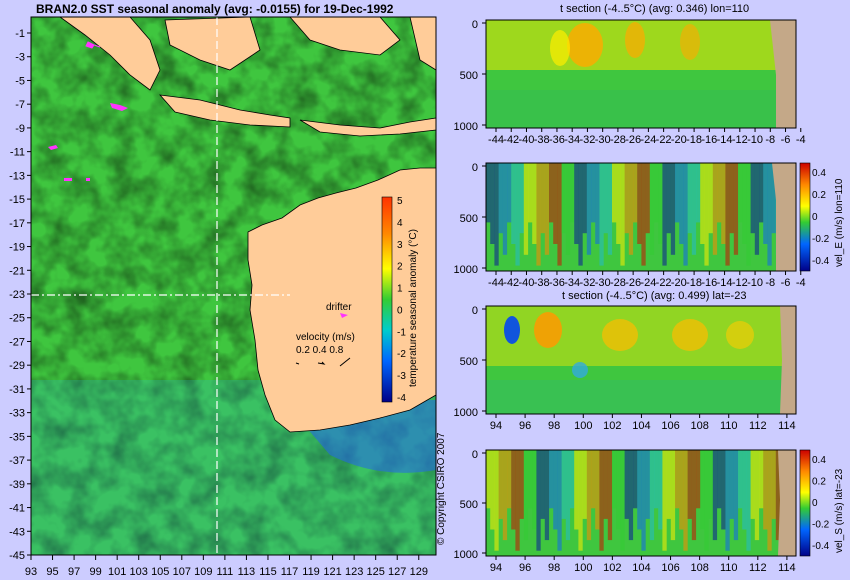  Describe the element at coordinates (583, 568) in the screenshot. I see `panel-x-tick-label: 100` at that location.